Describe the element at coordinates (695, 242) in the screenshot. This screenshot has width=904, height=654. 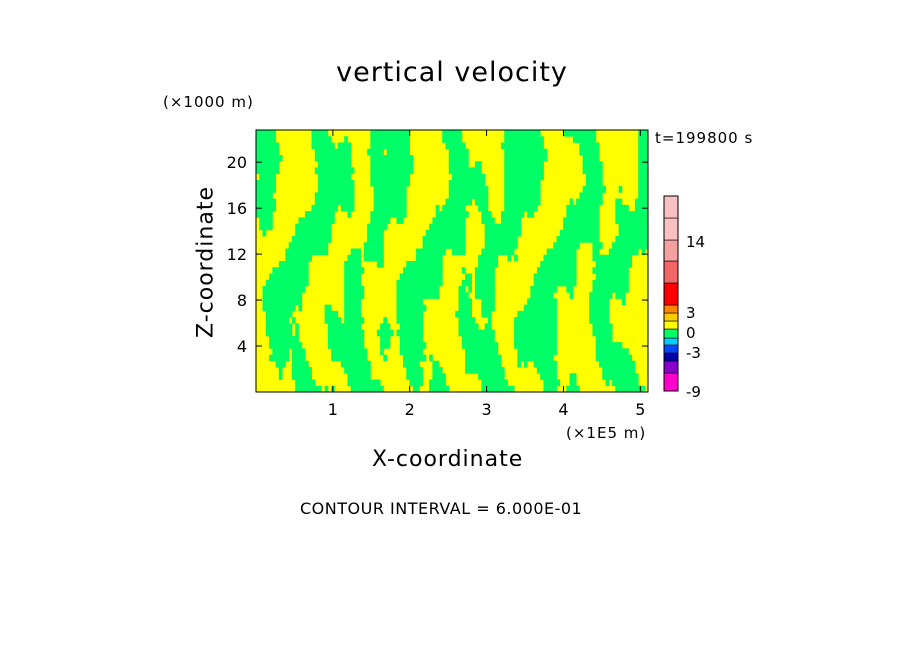
I see `colorbar-tick-label: 14` at that location.